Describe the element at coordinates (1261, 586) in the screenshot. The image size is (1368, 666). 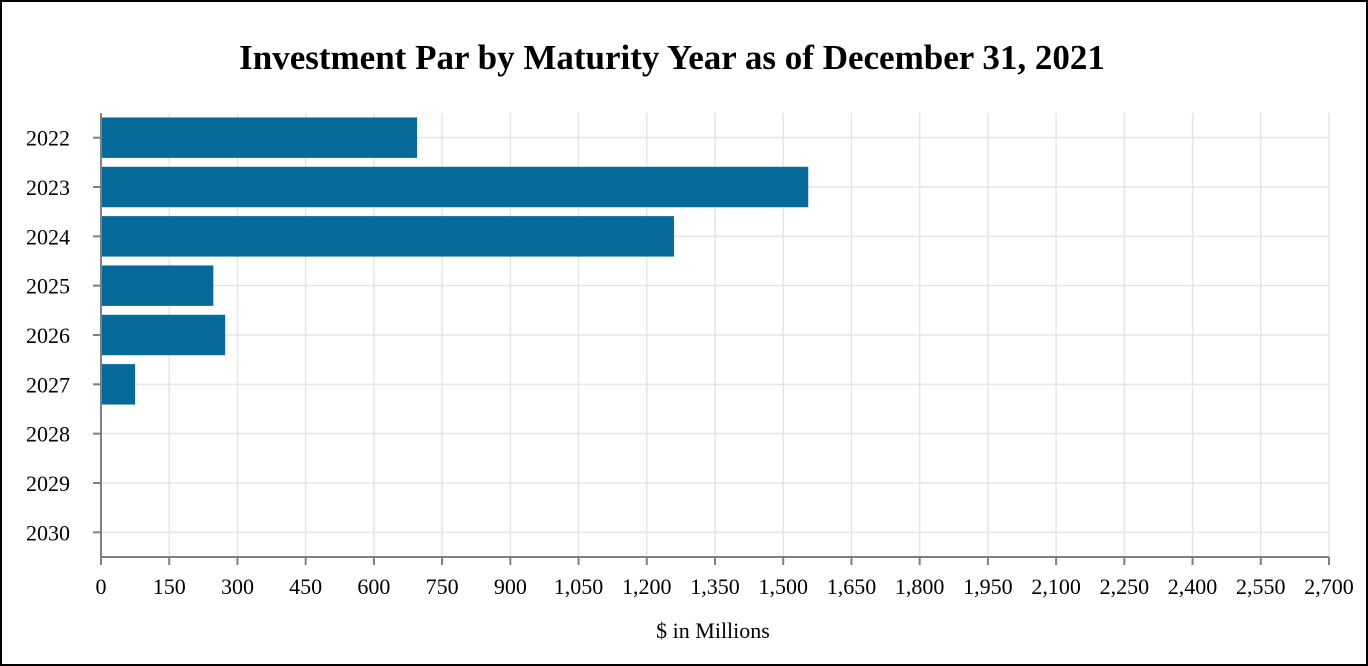
I see `x-tick-label: 2,550` at that location.